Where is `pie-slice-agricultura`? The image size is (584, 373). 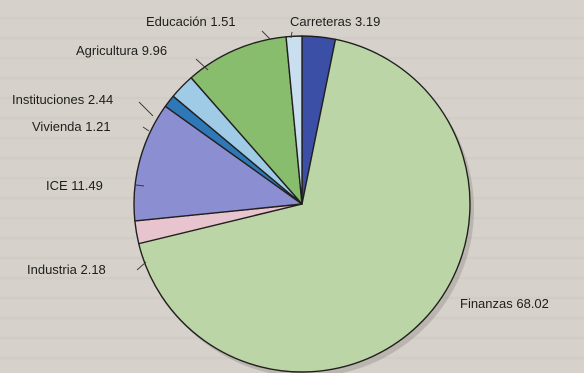
pie-slice-agricultura is located at coordinates (246, 120).